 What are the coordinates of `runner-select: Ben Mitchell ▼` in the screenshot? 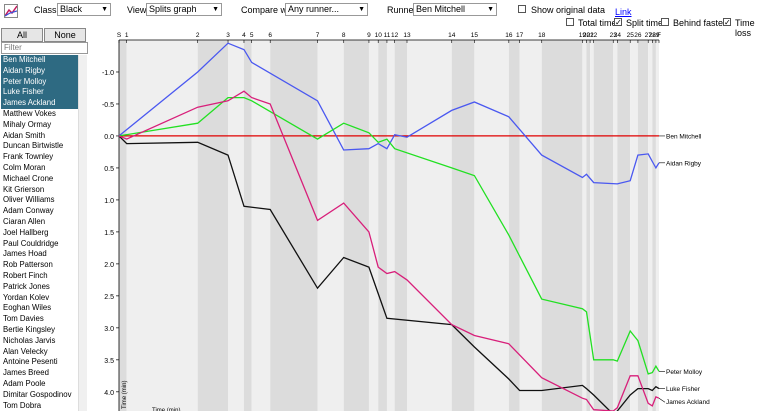 It's located at (455, 9).